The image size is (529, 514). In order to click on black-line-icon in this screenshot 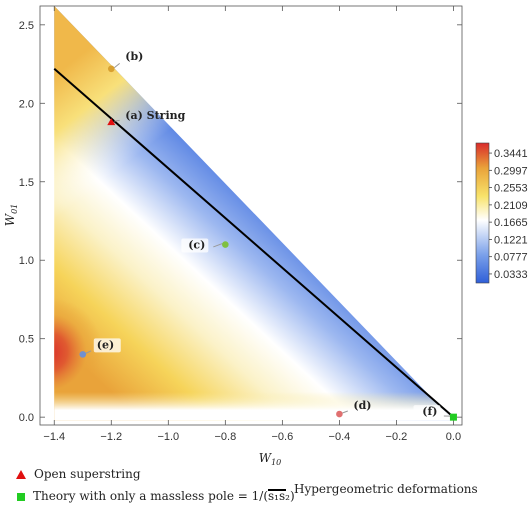, I will do `click(277, 489)`.